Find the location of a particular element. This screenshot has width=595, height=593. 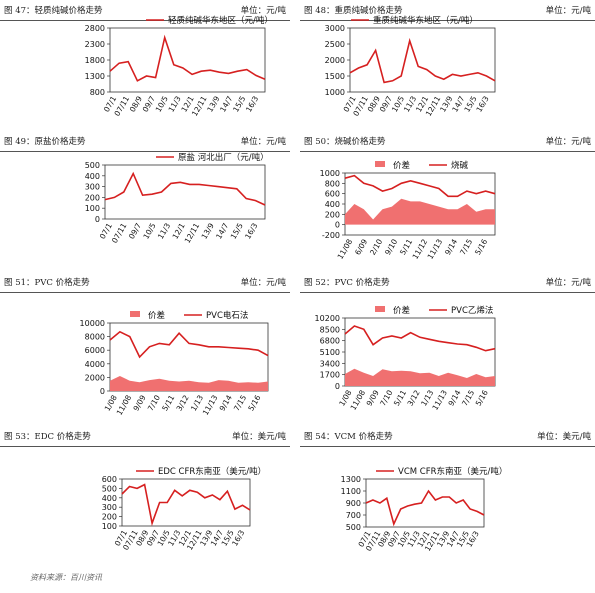

figure-title: 图 49：原盐价格走势 is located at coordinates (45, 142).